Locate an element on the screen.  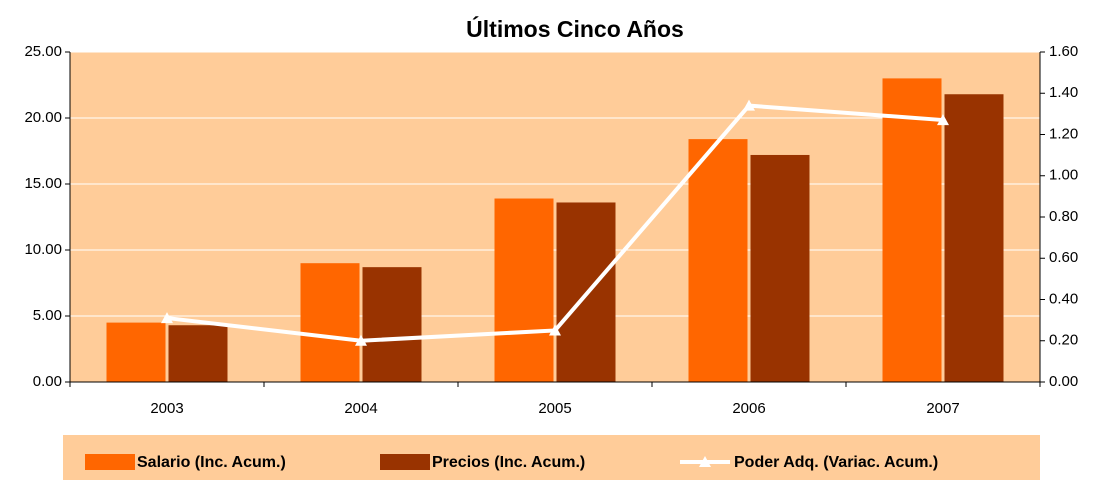
y2-tick-label: 0.80 is located at coordinates (1063, 216).